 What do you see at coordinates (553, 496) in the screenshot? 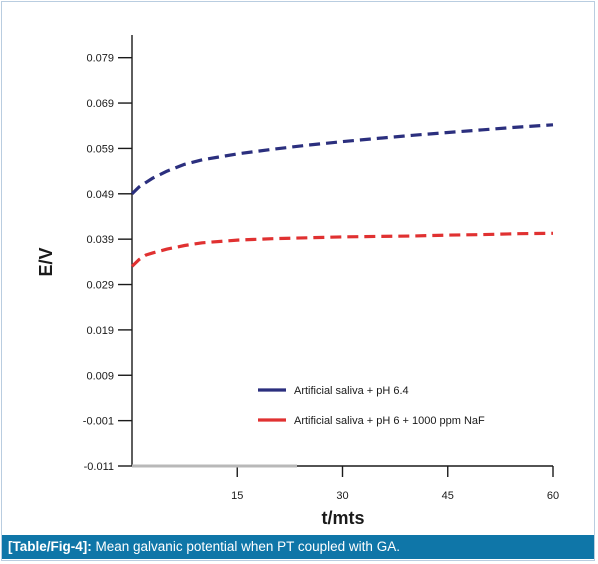
I see `x-tick-label: 60` at bounding box center [553, 496].